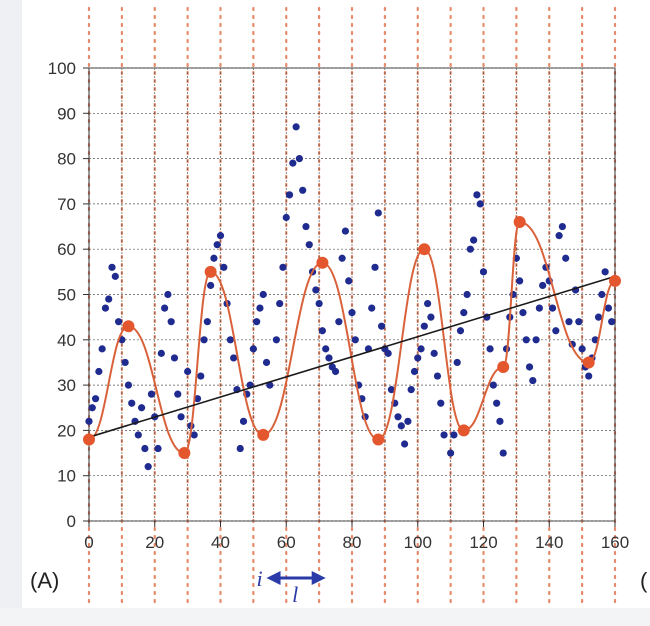  I want to click on y-tick-label: 100, so click(62, 68).